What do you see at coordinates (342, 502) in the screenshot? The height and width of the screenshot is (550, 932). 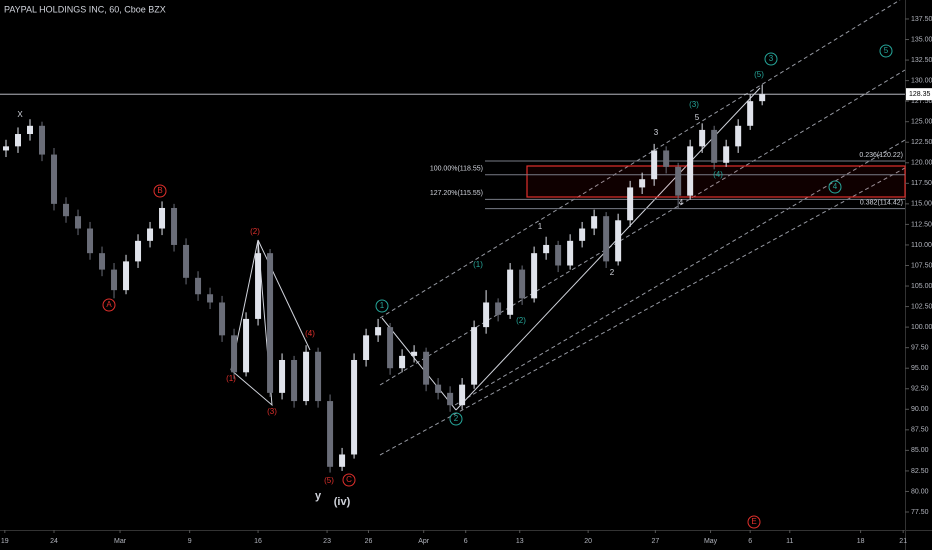 I see `wave-label: (iv)` at bounding box center [342, 502].